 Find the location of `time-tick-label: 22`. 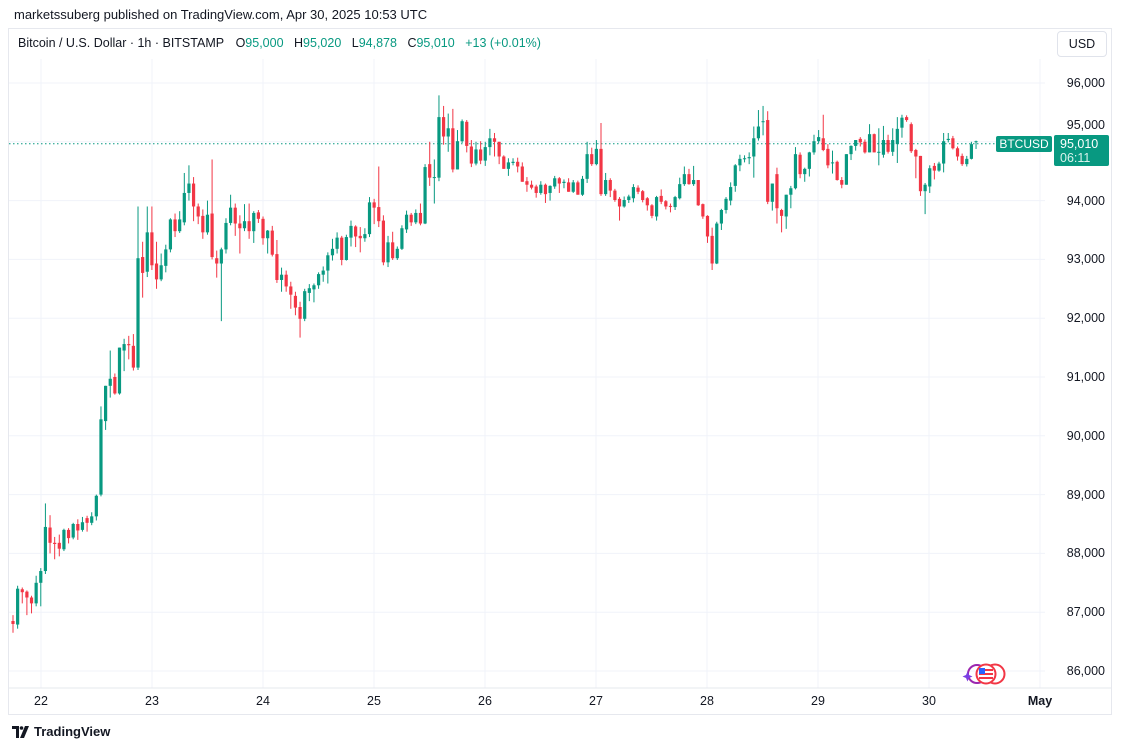

time-tick-label: 22 is located at coordinates (41, 701).